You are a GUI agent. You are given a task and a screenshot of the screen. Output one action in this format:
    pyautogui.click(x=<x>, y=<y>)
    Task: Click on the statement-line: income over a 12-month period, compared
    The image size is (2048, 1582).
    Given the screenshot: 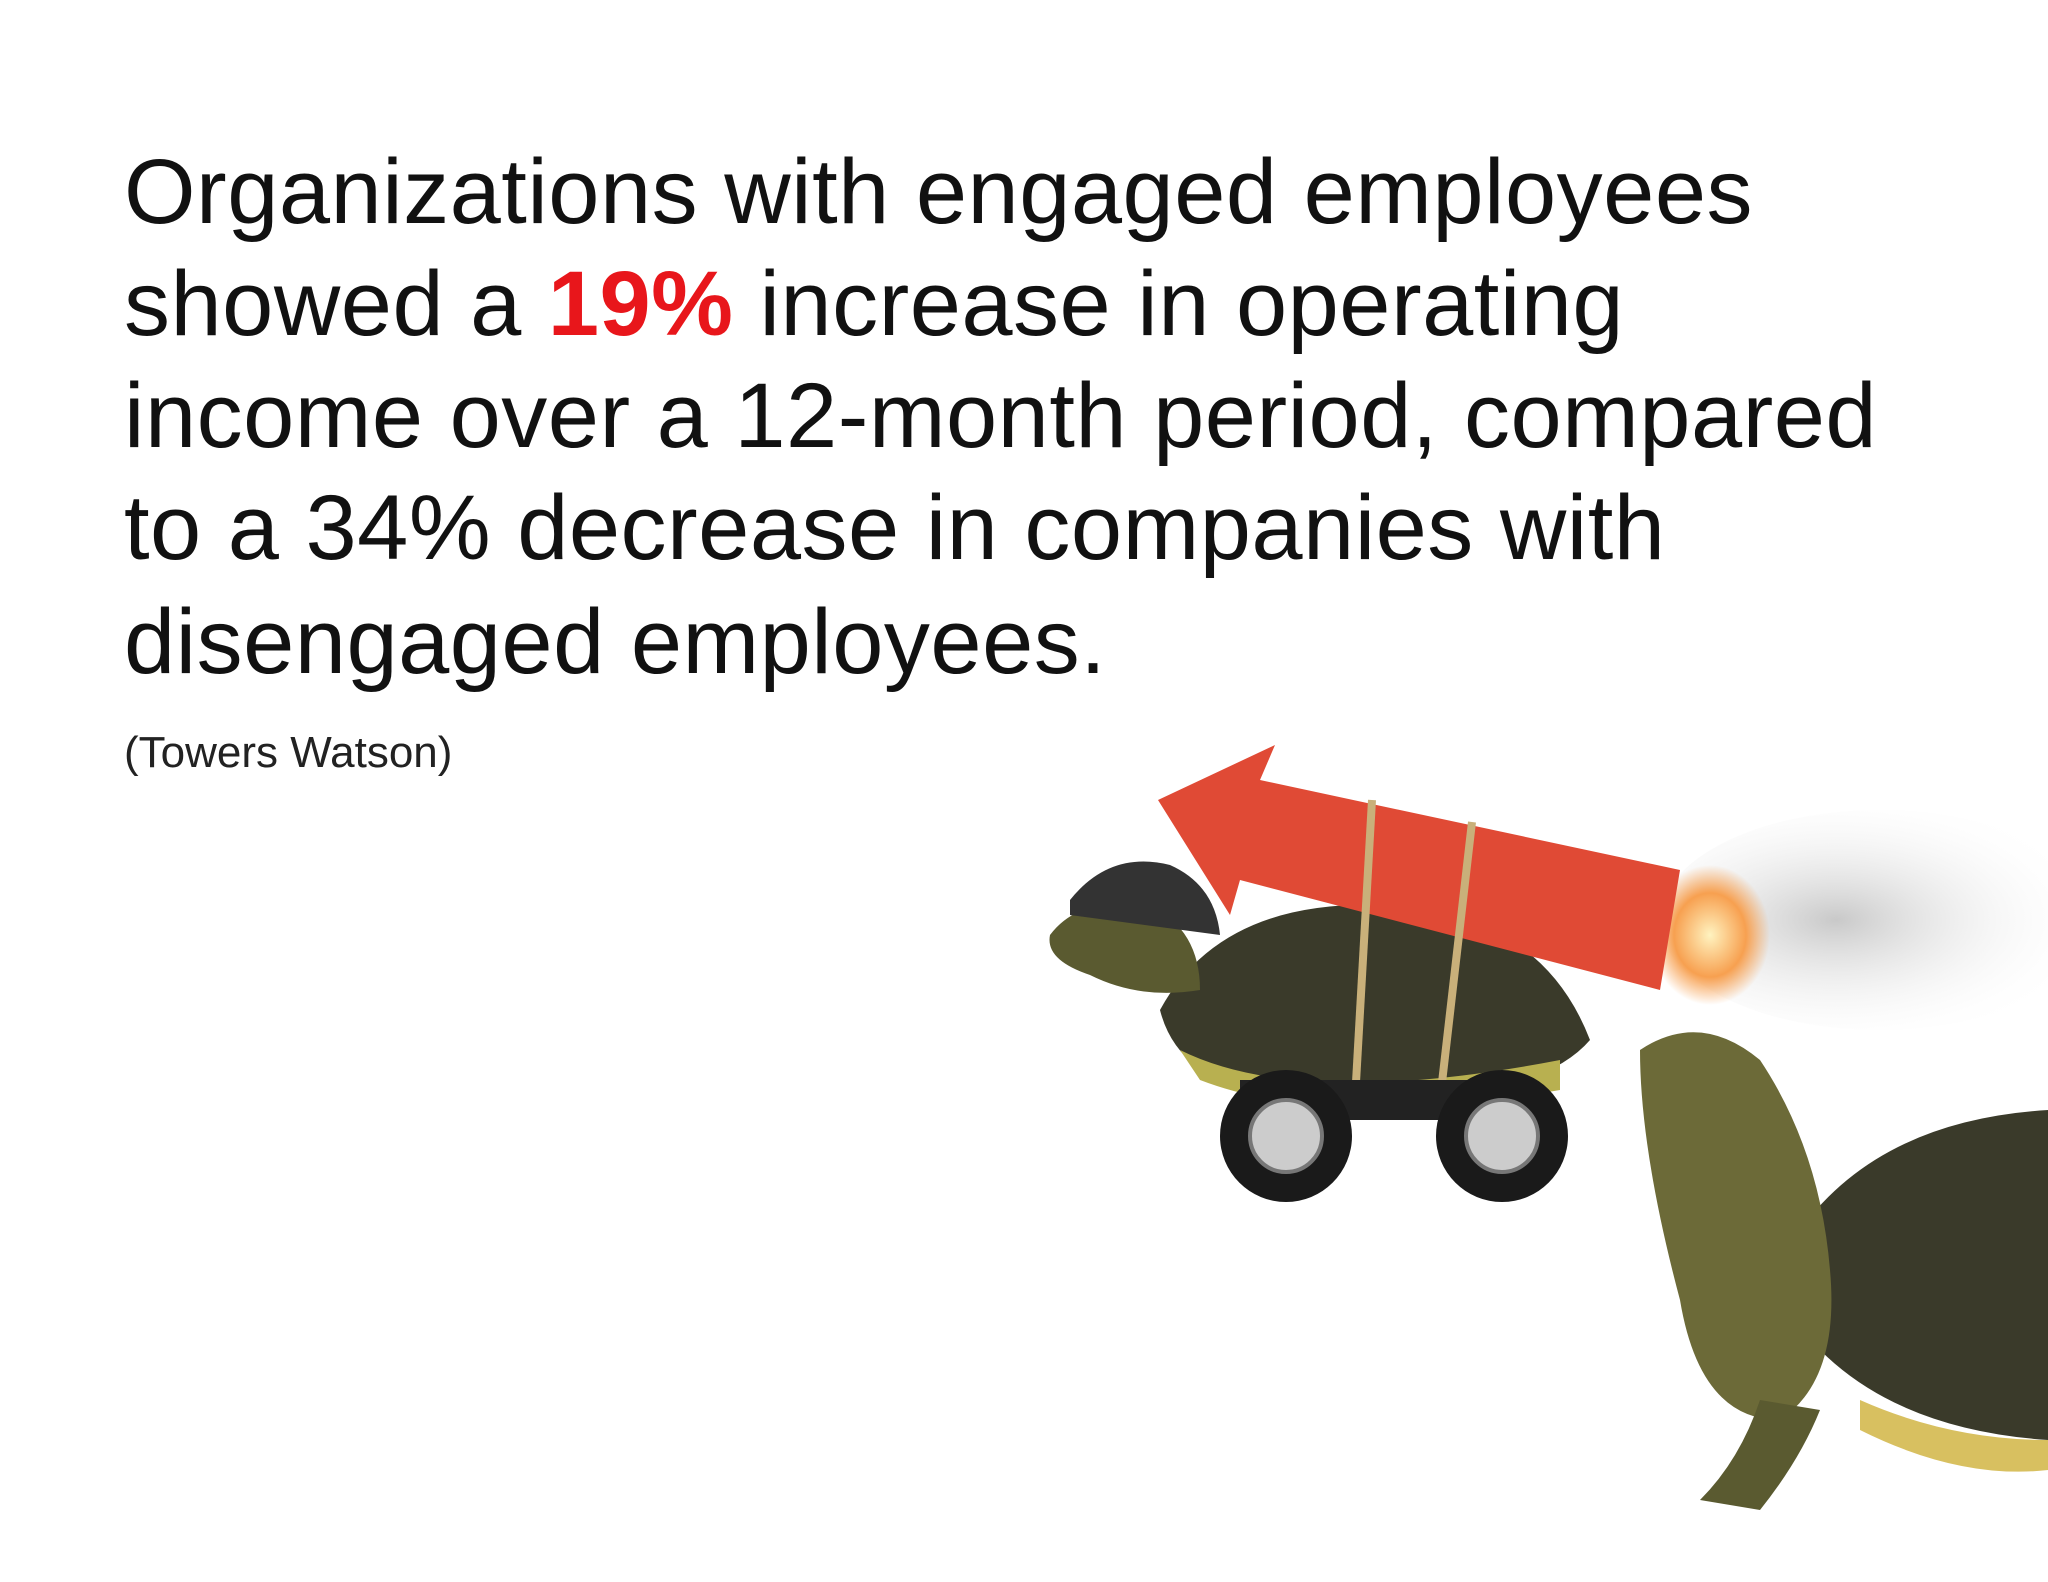 What is the action you would take?
    pyautogui.click(x=1001, y=416)
    